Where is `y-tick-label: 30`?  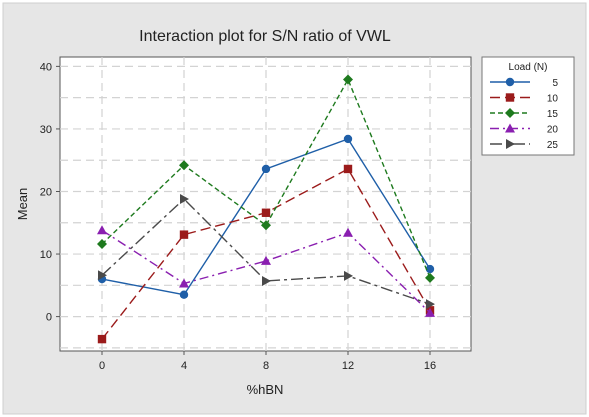
y-tick-label: 30 is located at coordinates (46, 130).